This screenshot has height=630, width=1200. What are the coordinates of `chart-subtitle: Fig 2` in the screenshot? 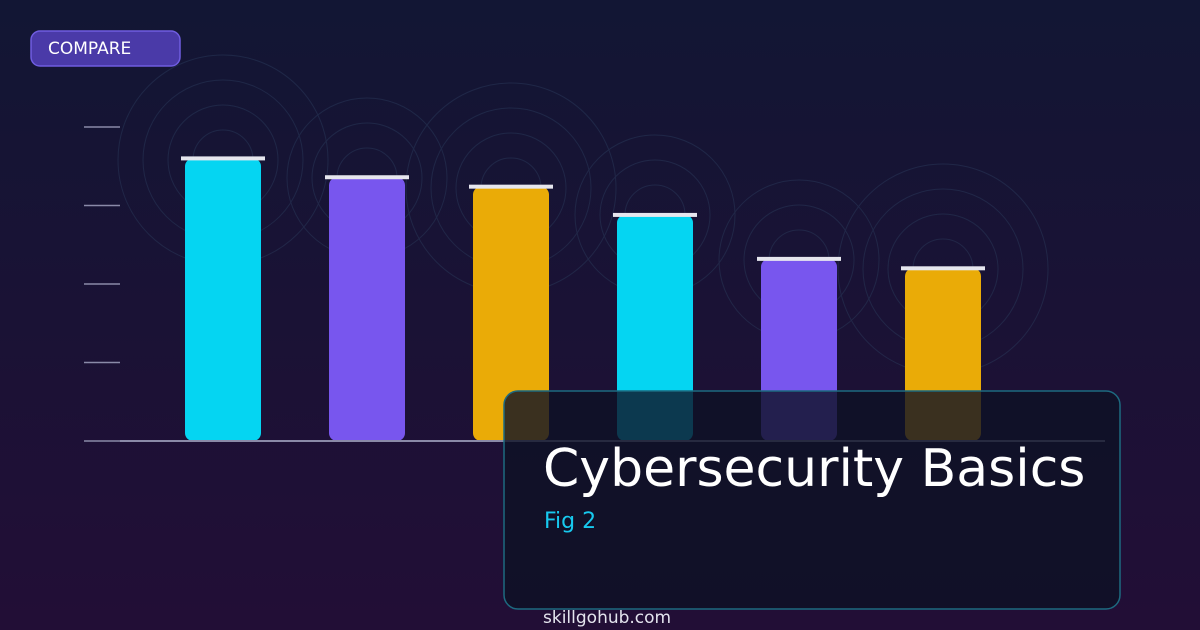 It's located at (570, 521).